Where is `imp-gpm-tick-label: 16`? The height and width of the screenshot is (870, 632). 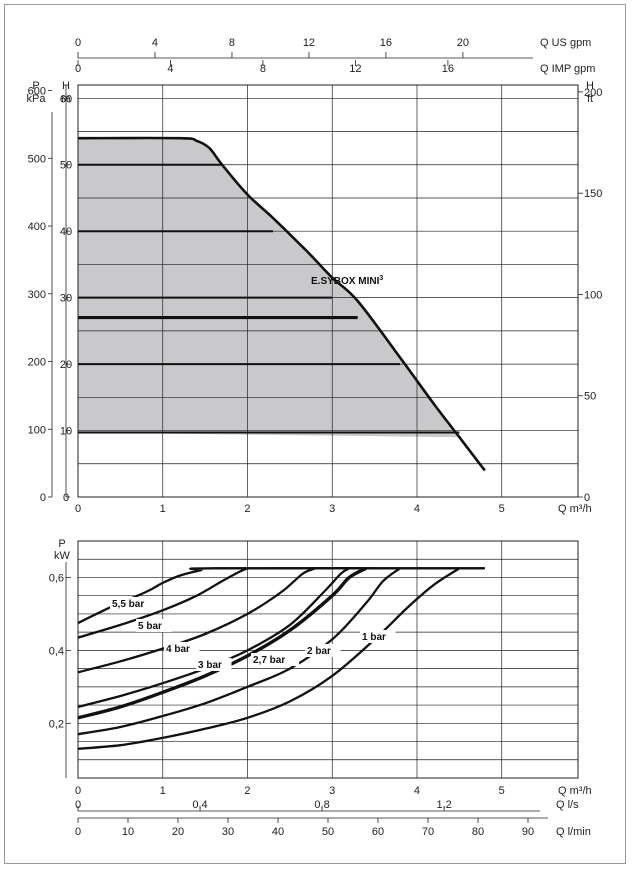 imp-gpm-tick-label: 16 is located at coordinates (448, 69).